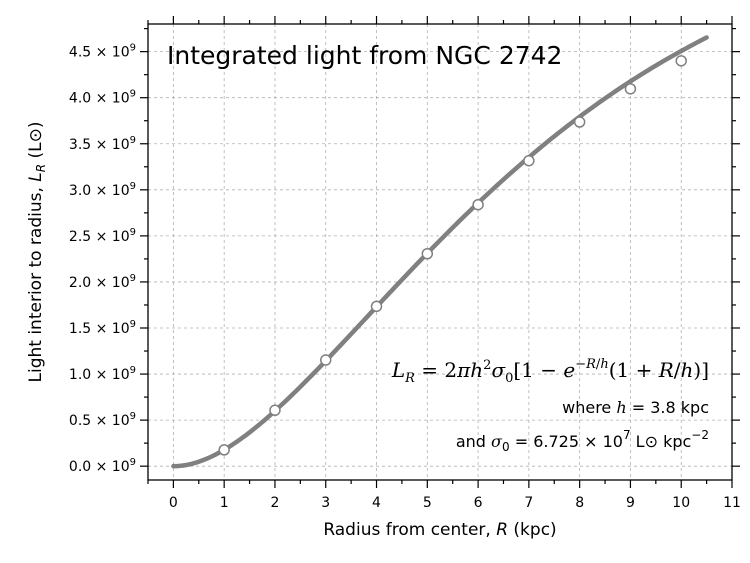  Describe the element at coordinates (102, 98) in the screenshot. I see `y-tick-label: 4.0 × 10⁹` at that location.